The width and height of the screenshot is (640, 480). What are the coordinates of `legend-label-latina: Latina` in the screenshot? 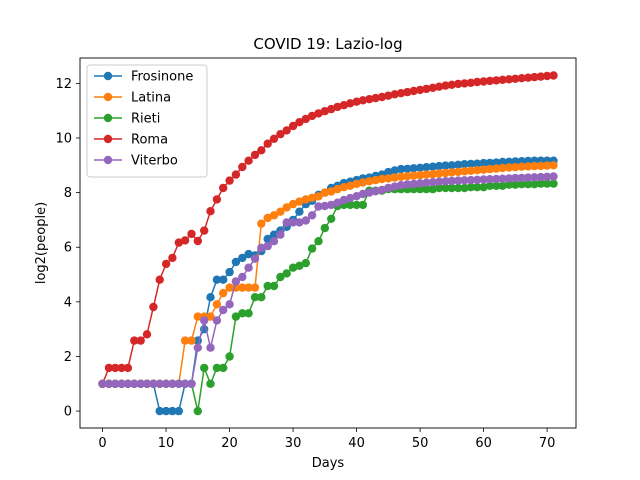 It's located at (151, 98).